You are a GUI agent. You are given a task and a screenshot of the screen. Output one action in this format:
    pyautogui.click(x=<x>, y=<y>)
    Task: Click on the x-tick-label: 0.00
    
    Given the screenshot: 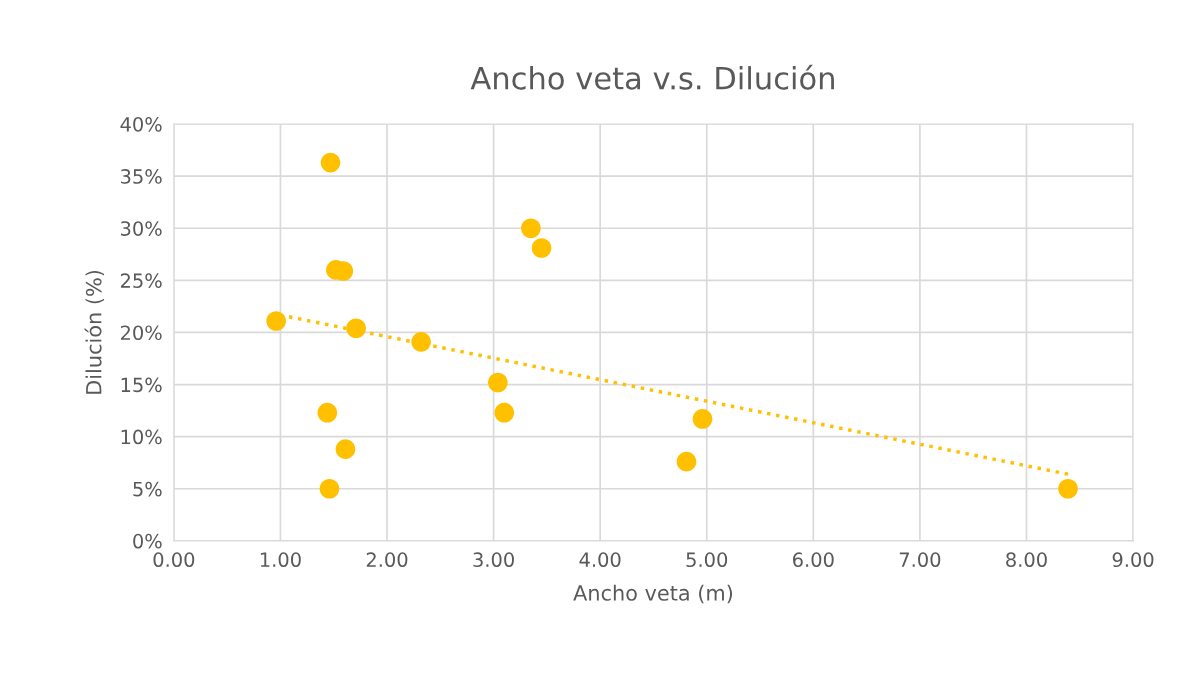 What is the action you would take?
    pyautogui.click(x=174, y=560)
    